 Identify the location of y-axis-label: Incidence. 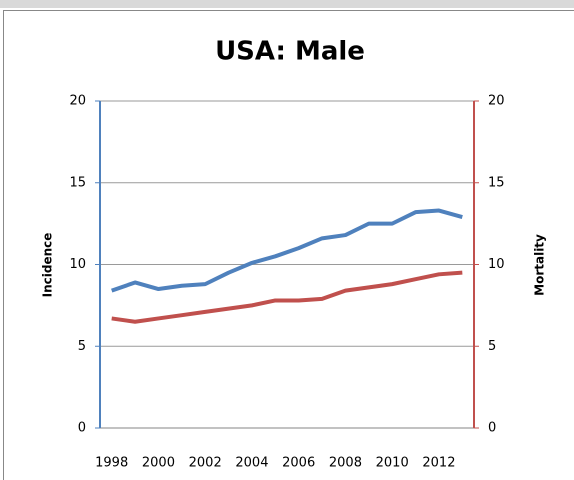
(48, 265).